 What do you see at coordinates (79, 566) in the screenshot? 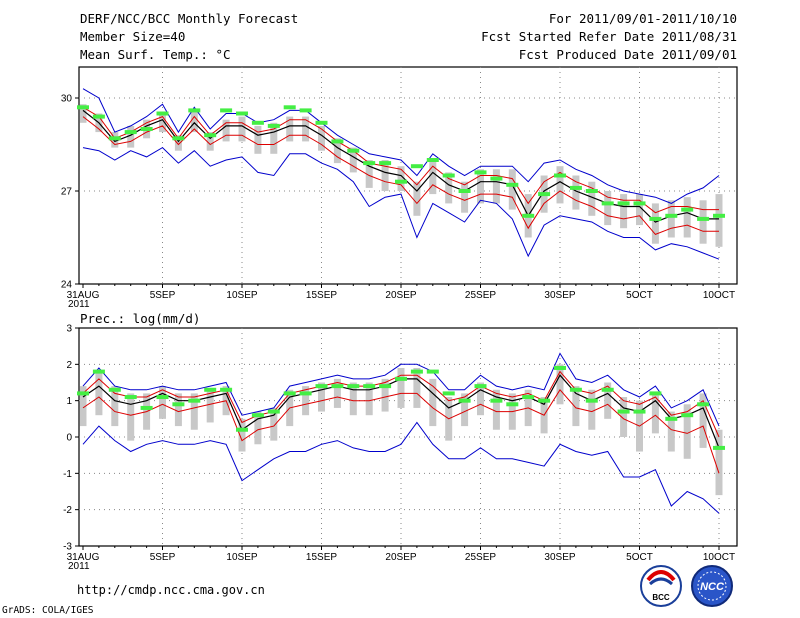
I see `x-year-label: 2011` at bounding box center [79, 566].